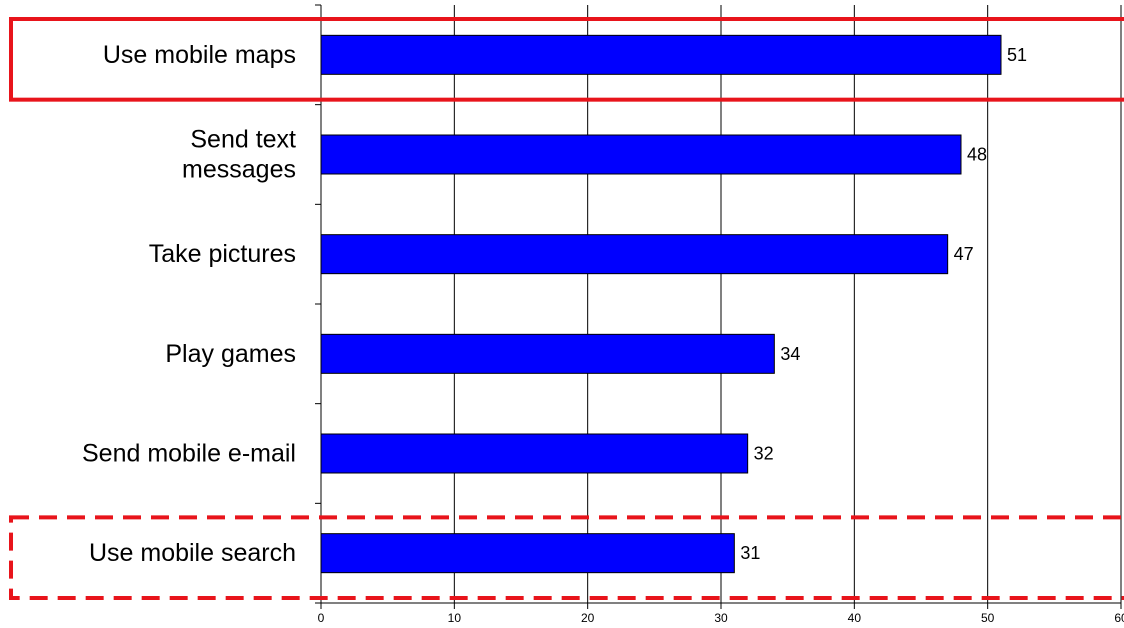  I want to click on data-label: 31, so click(750, 553).